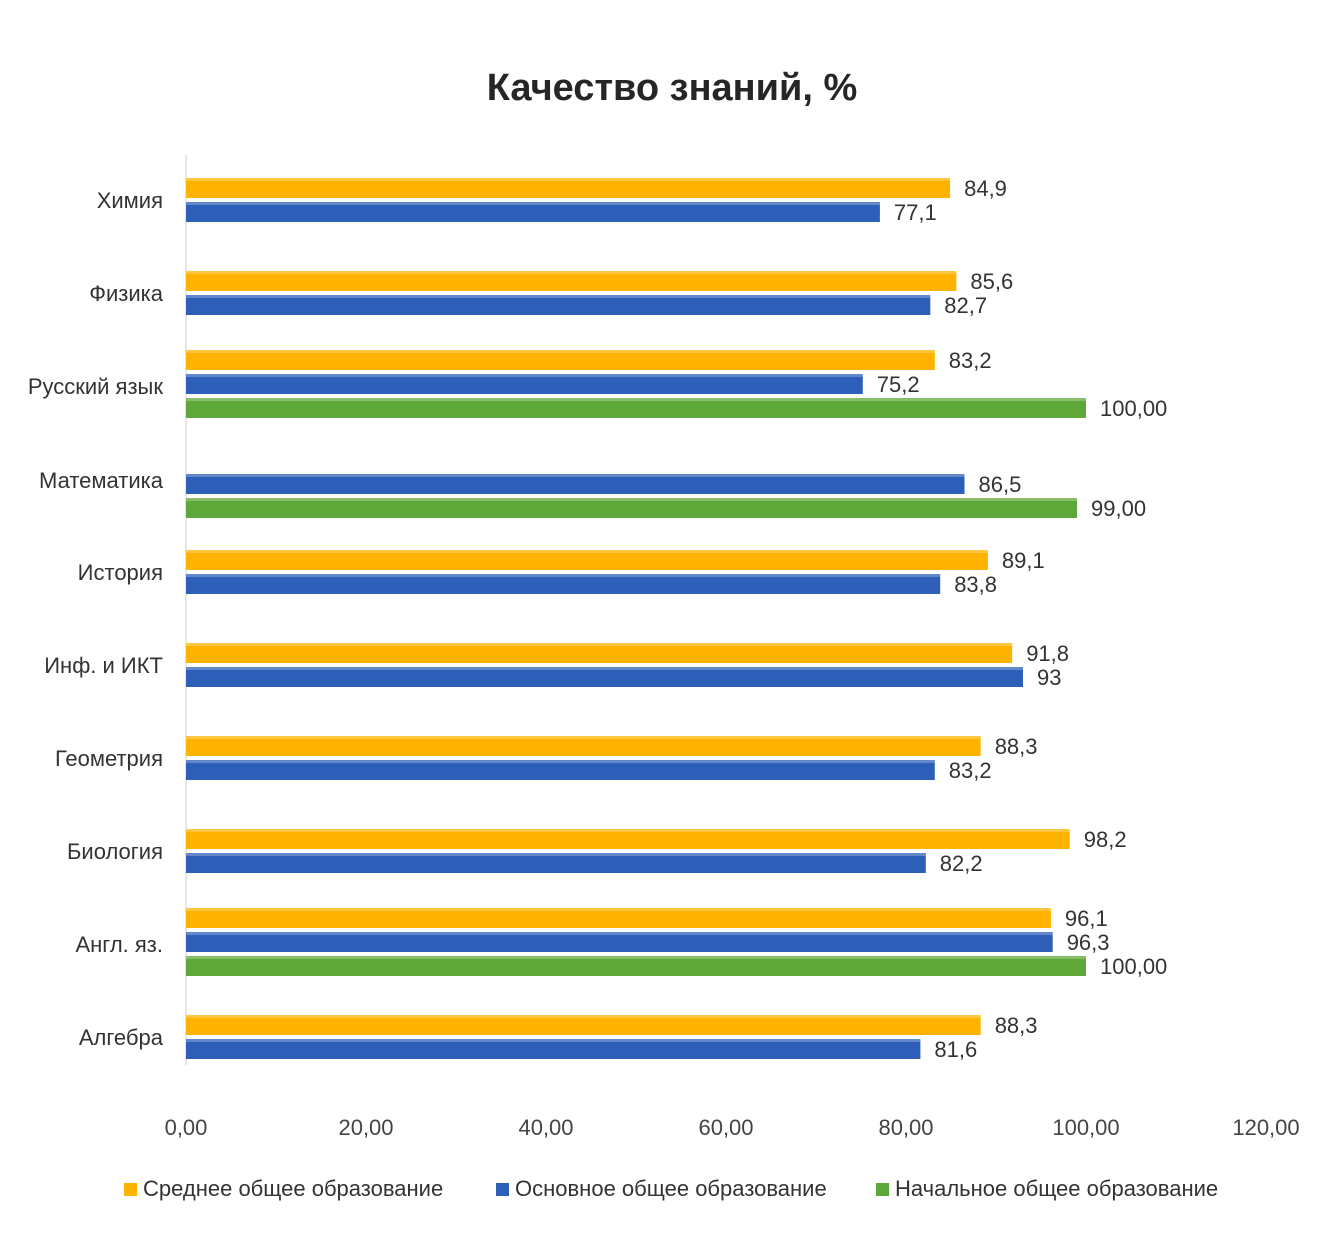  Describe the element at coordinates (130, 200) in the screenshot. I see `category-label: Химия` at that location.